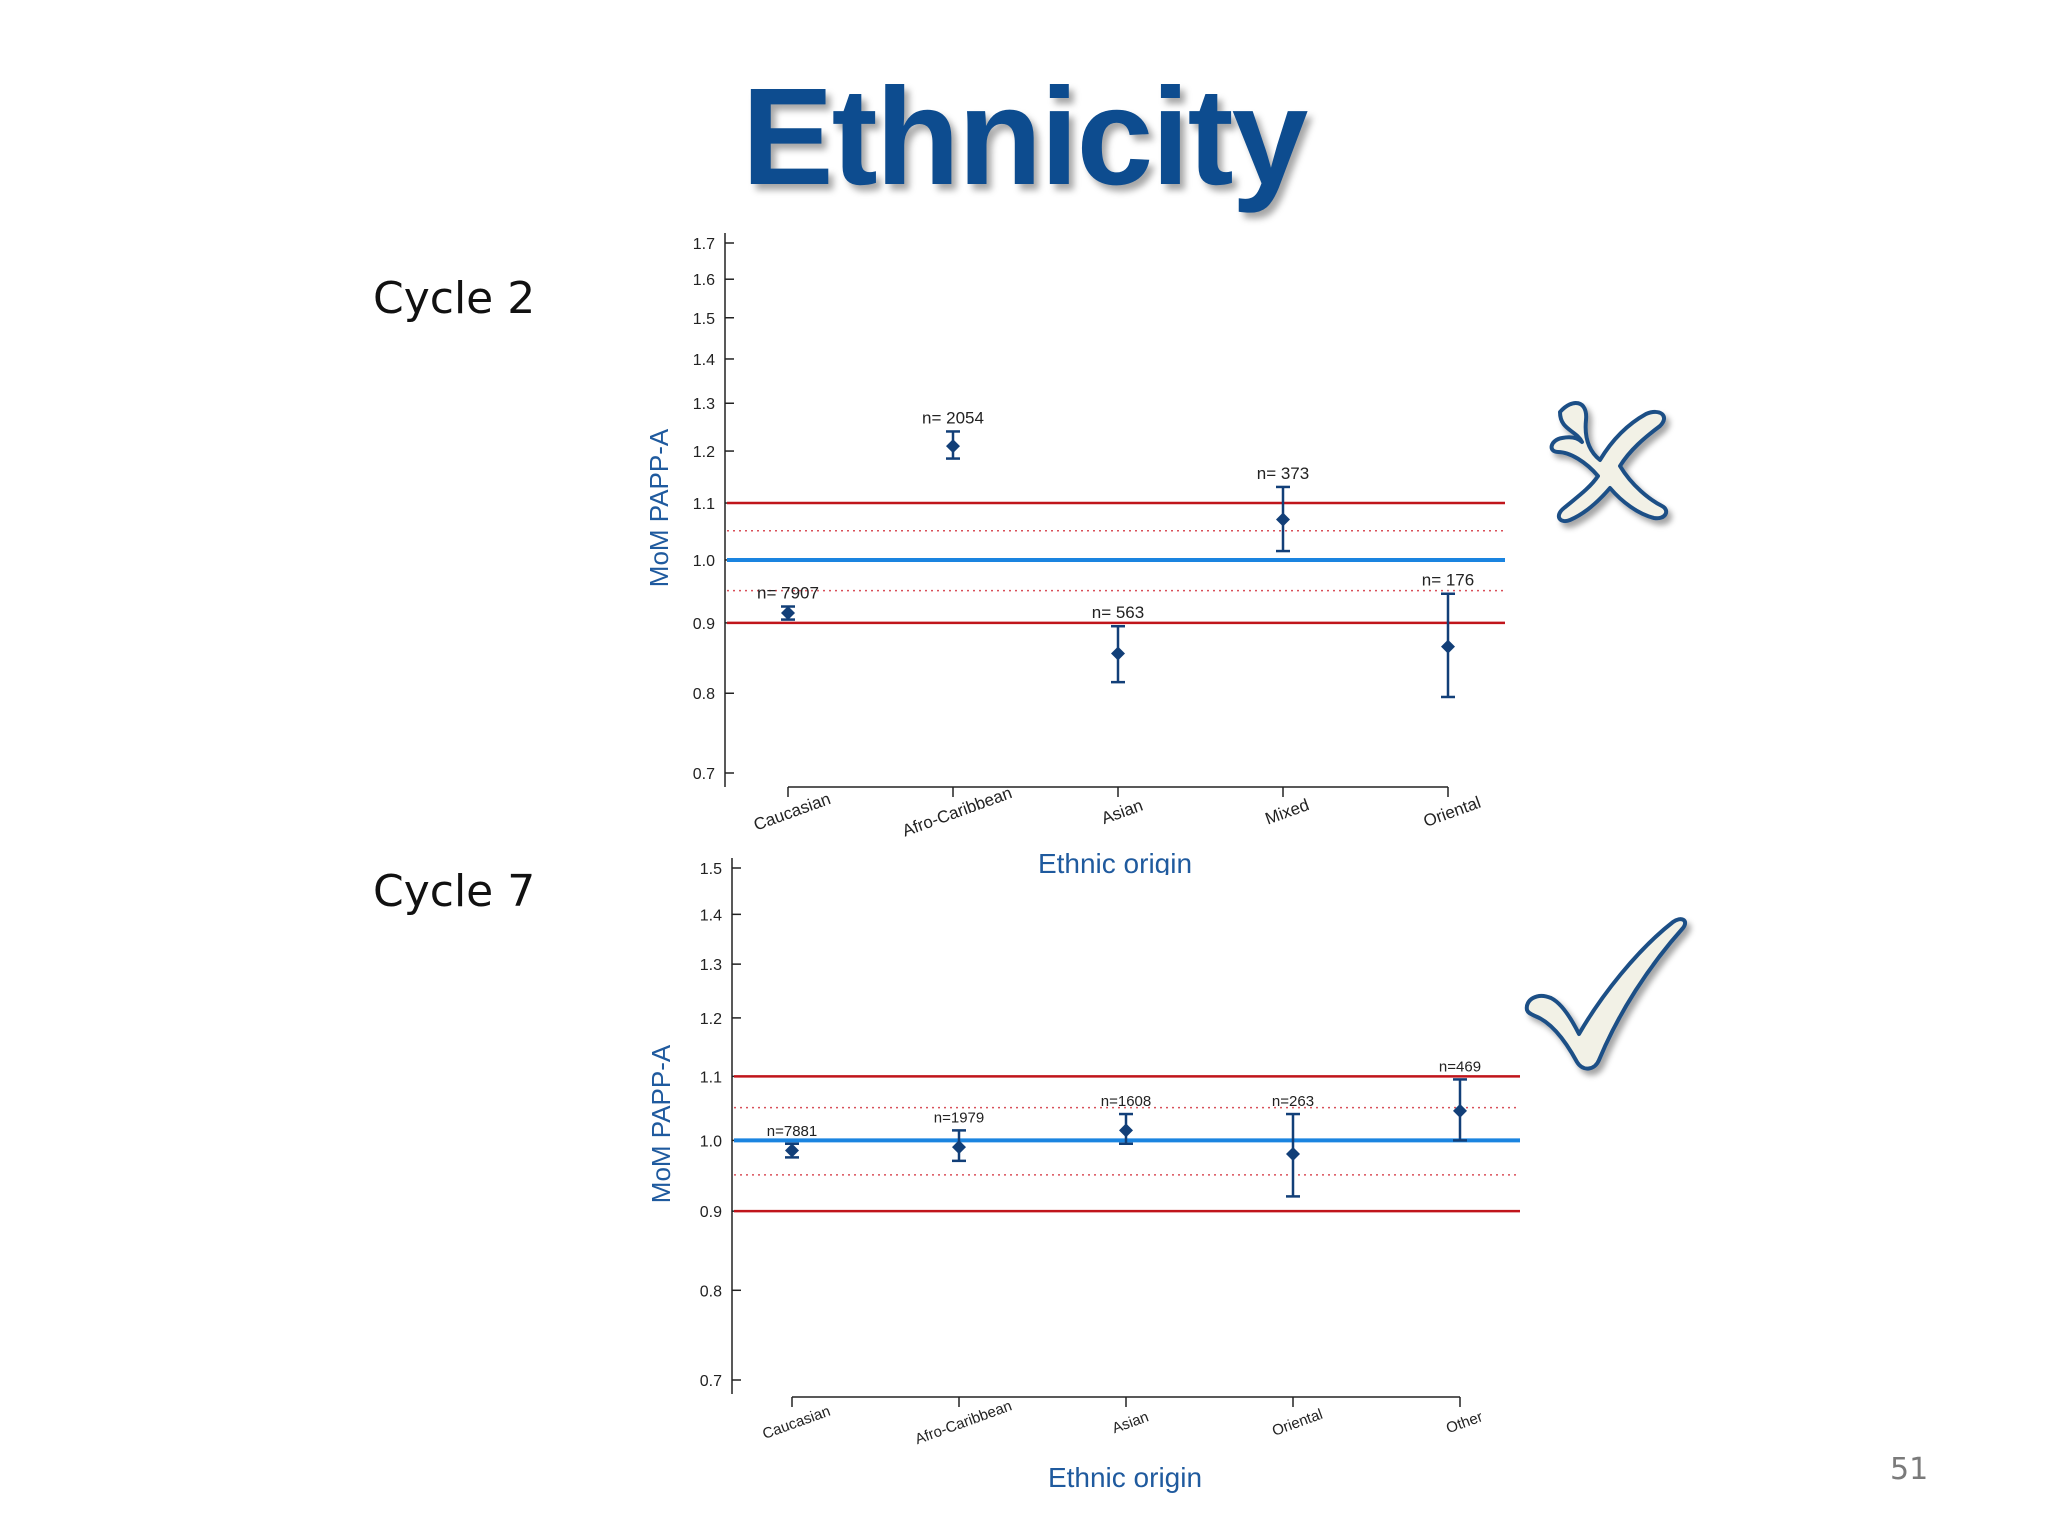 The width and height of the screenshot is (2048, 1536). What do you see at coordinates (1448, 580) in the screenshot?
I see `sample-size-label: n= 176` at bounding box center [1448, 580].